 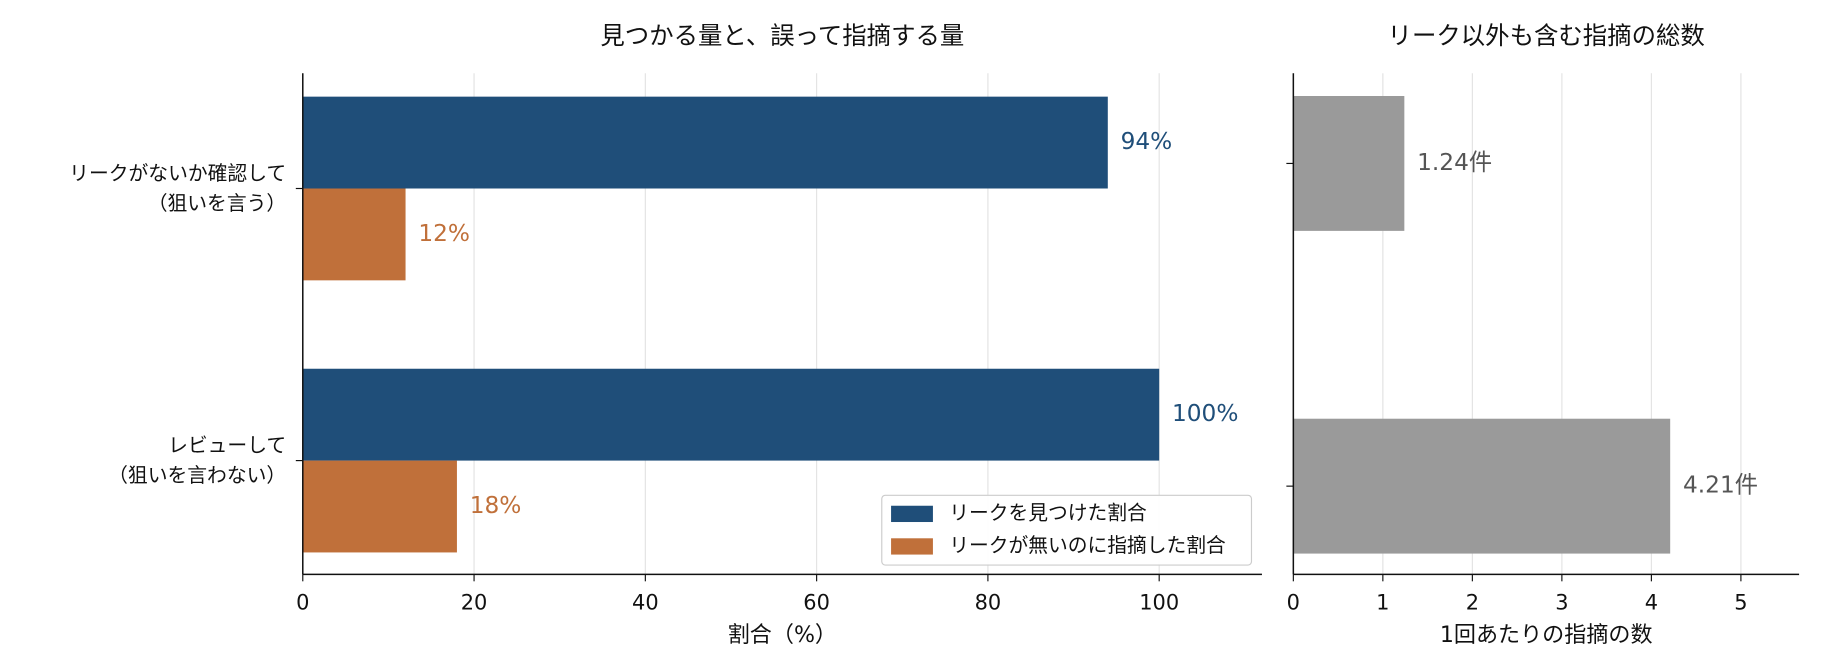 What do you see at coordinates (1651, 602) in the screenshot?
I see `x-tick-label: 4` at bounding box center [1651, 602].